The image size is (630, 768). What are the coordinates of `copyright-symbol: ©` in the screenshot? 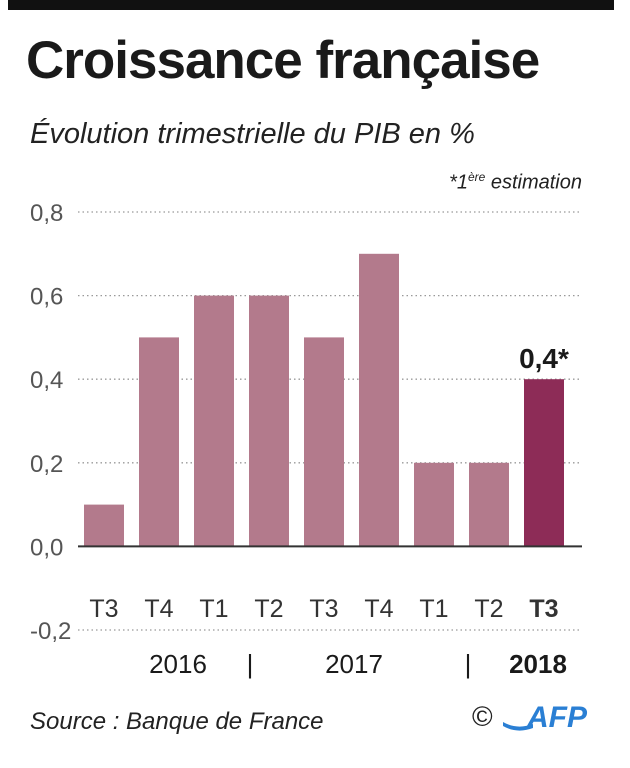 It's located at (482, 716).